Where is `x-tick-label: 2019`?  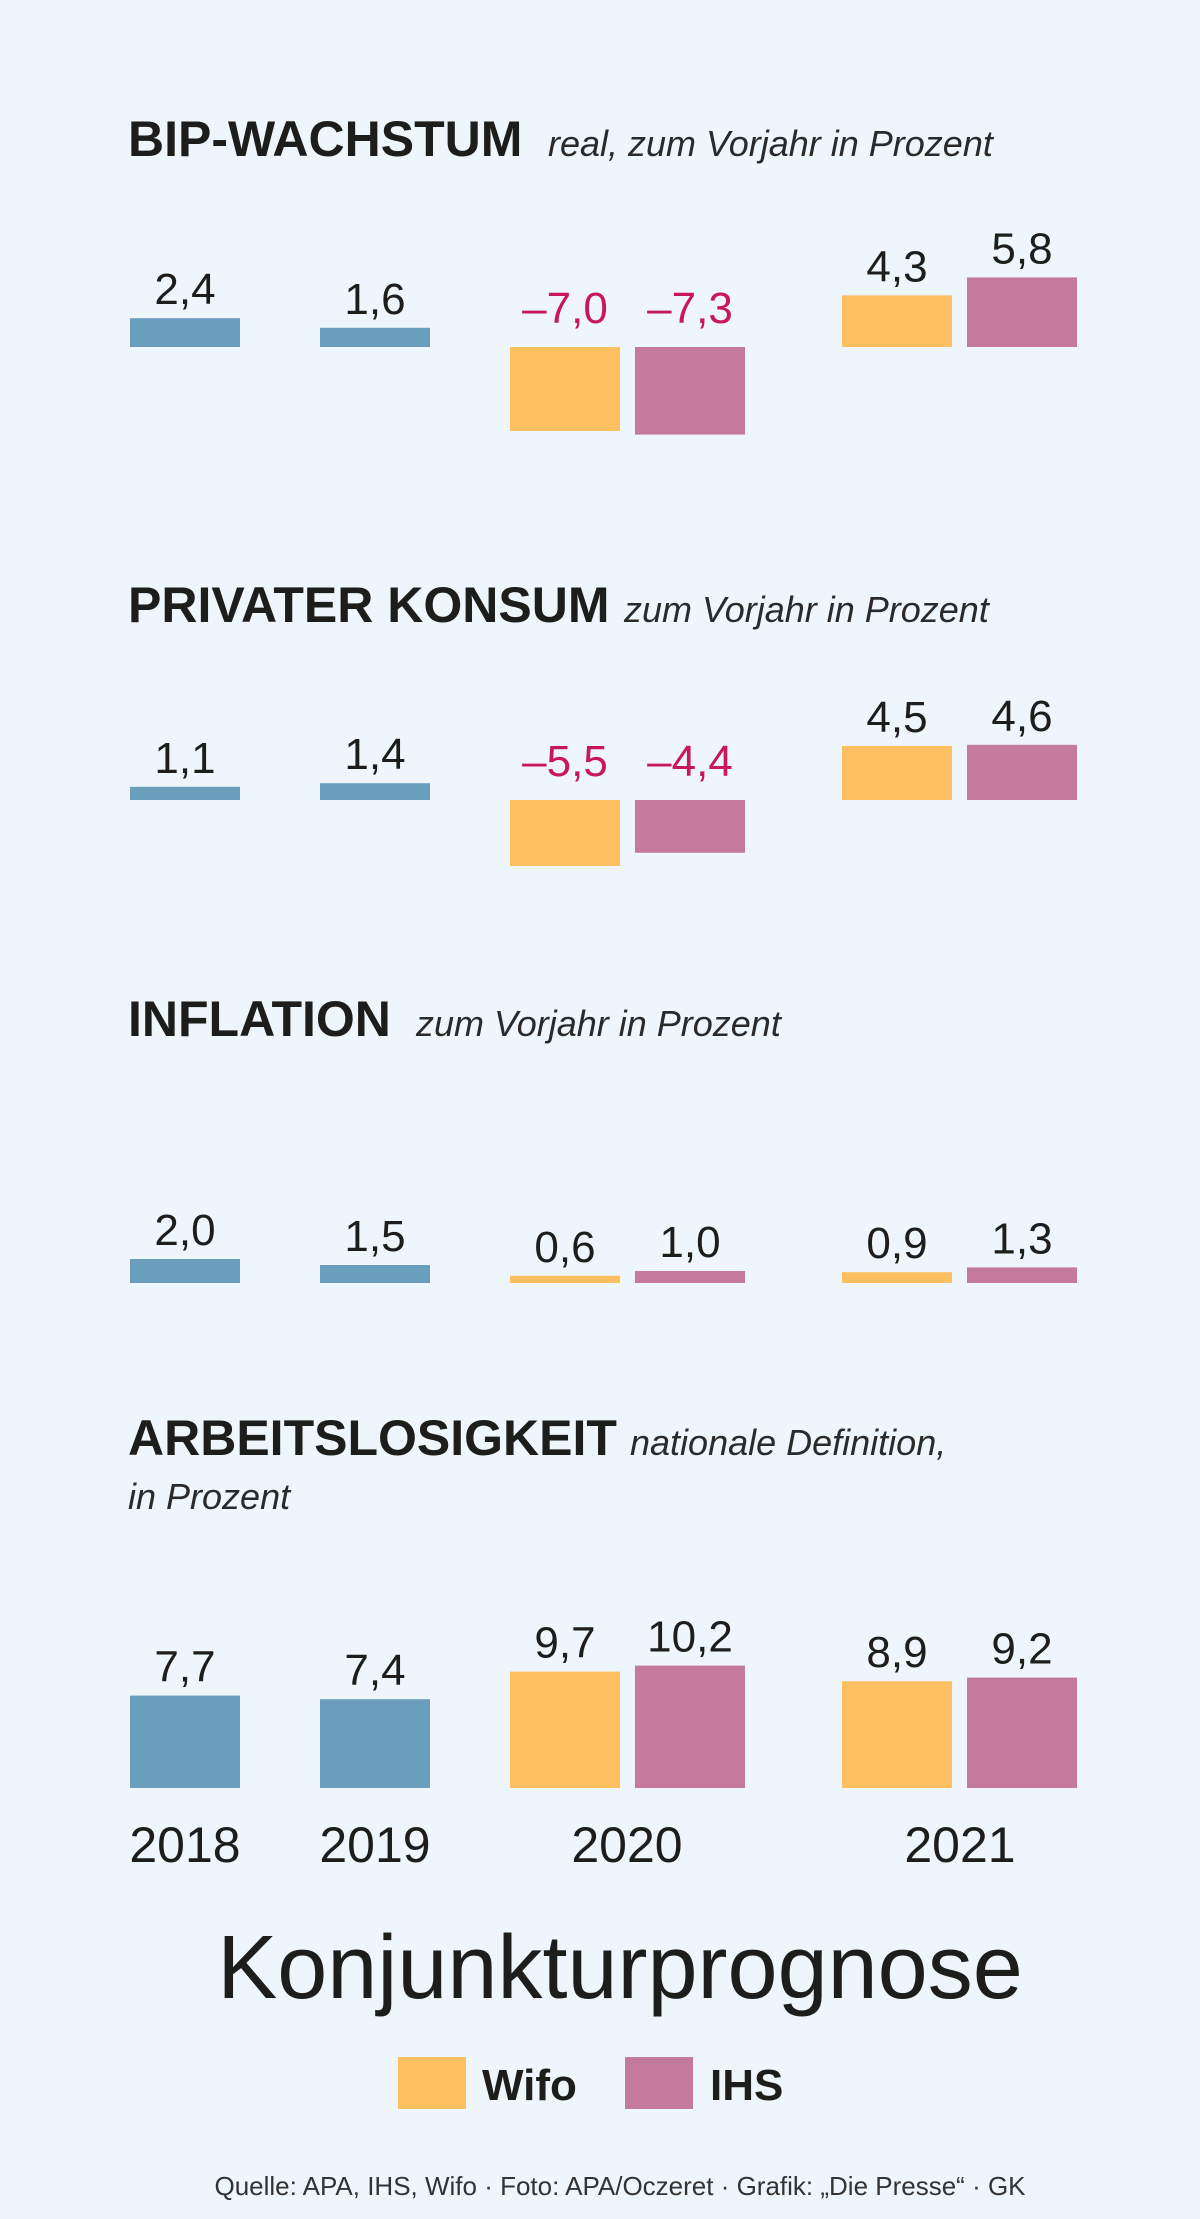
x-tick-label: 2019 is located at coordinates (374, 1845).